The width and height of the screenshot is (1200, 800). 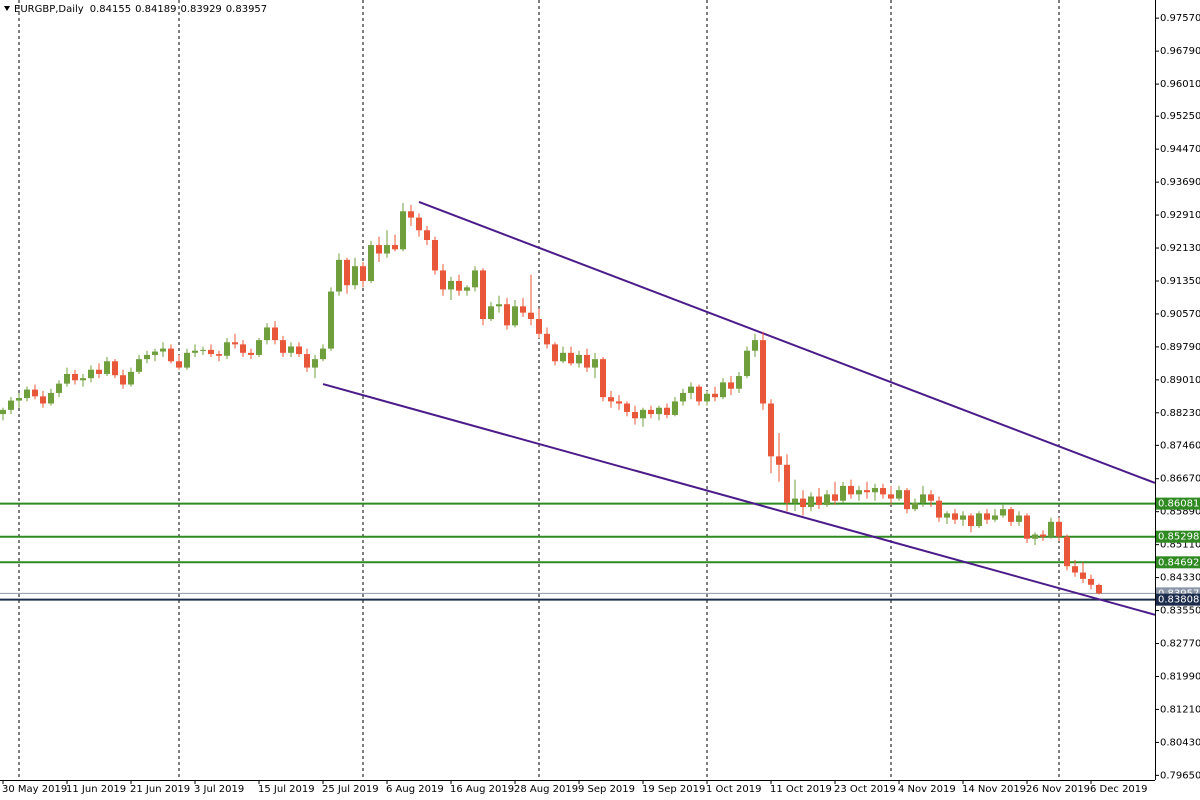 What do you see at coordinates (1180, 380) in the screenshot?
I see `y-tick-label: 0.89010` at bounding box center [1180, 380].